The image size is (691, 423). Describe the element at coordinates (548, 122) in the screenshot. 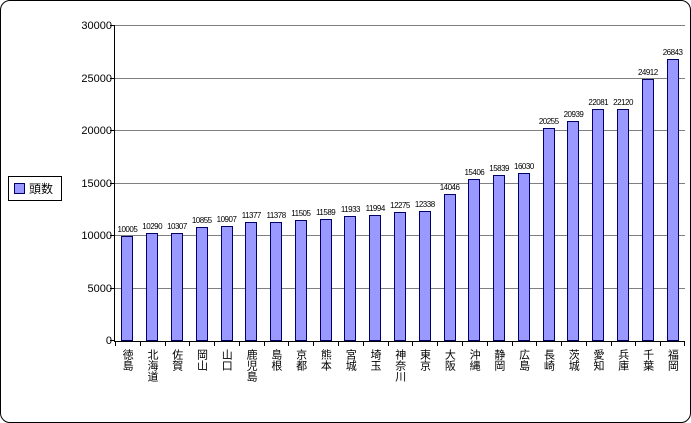

I see `bar-value-長崎: 20255` at that location.